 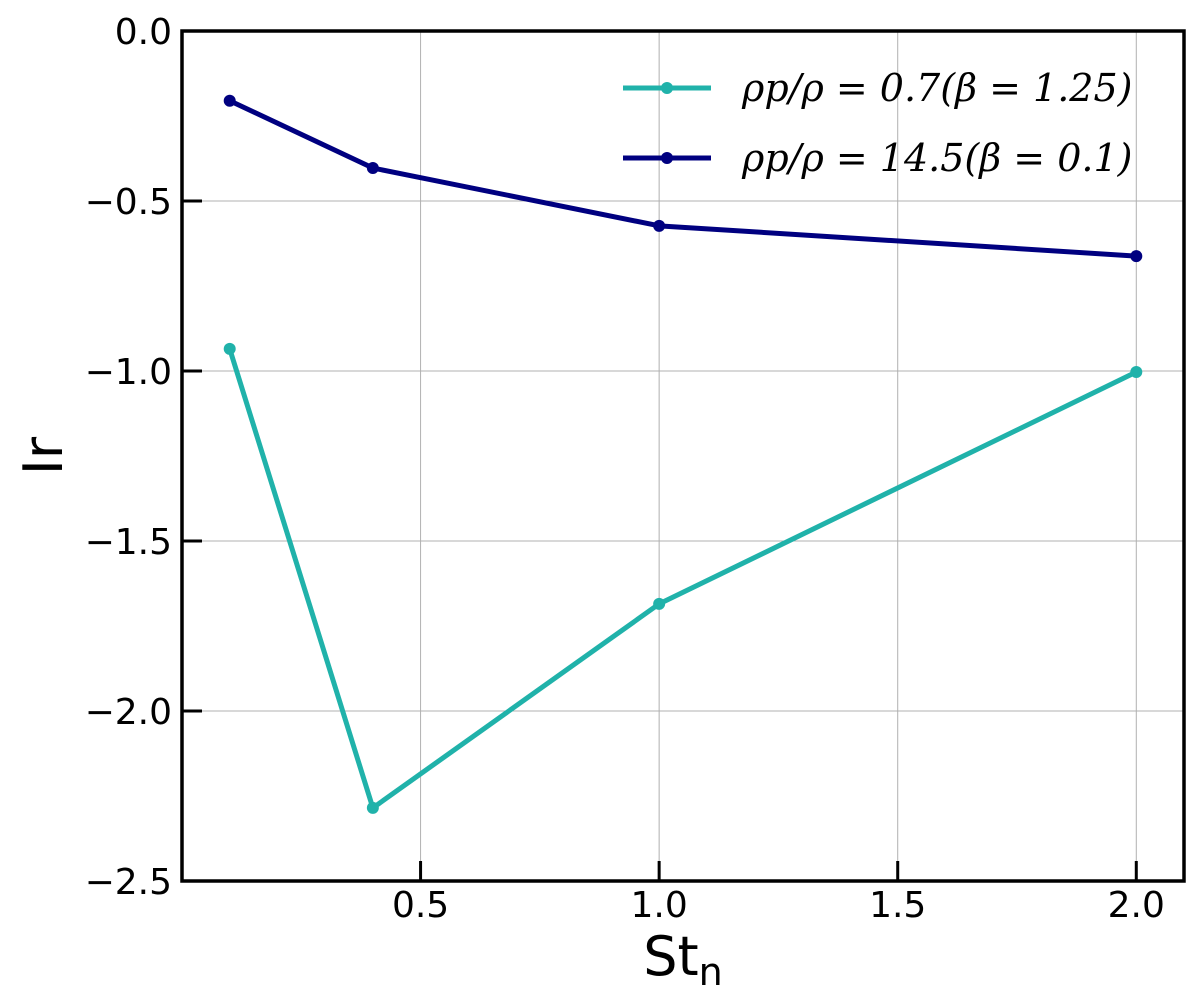 What do you see at coordinates (143, 32) in the screenshot?
I see `y-tick-label: 0.0` at bounding box center [143, 32].